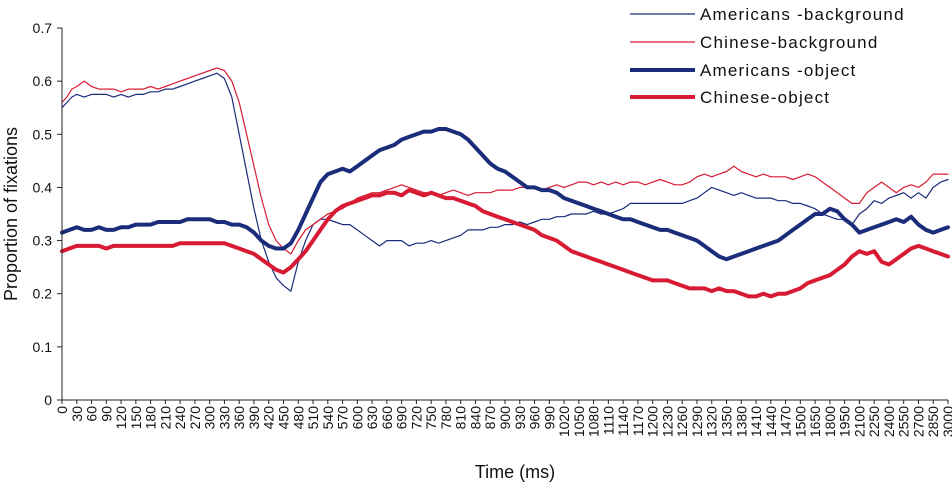 This screenshot has height=489, width=952. Describe the element at coordinates (830, 421) in the screenshot. I see `x-tick-label: 1800` at that location.